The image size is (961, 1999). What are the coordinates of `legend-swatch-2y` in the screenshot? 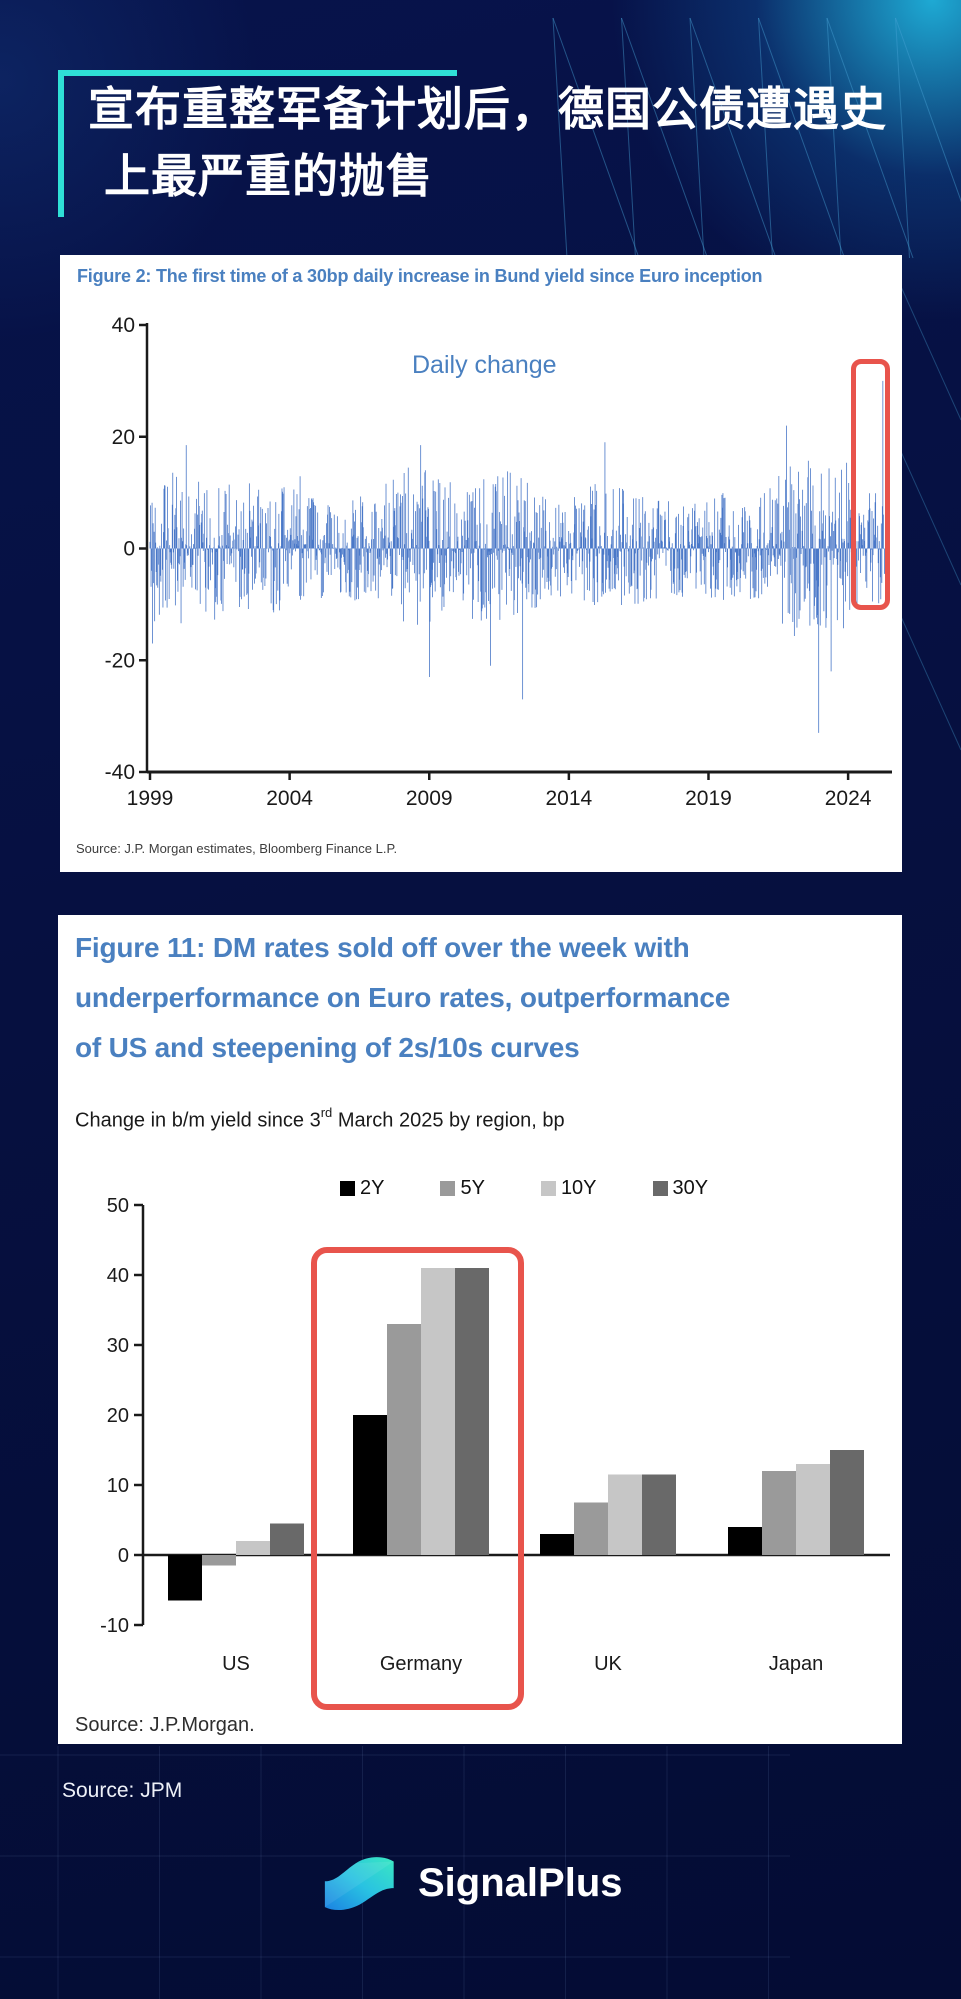 It's located at (347, 1188).